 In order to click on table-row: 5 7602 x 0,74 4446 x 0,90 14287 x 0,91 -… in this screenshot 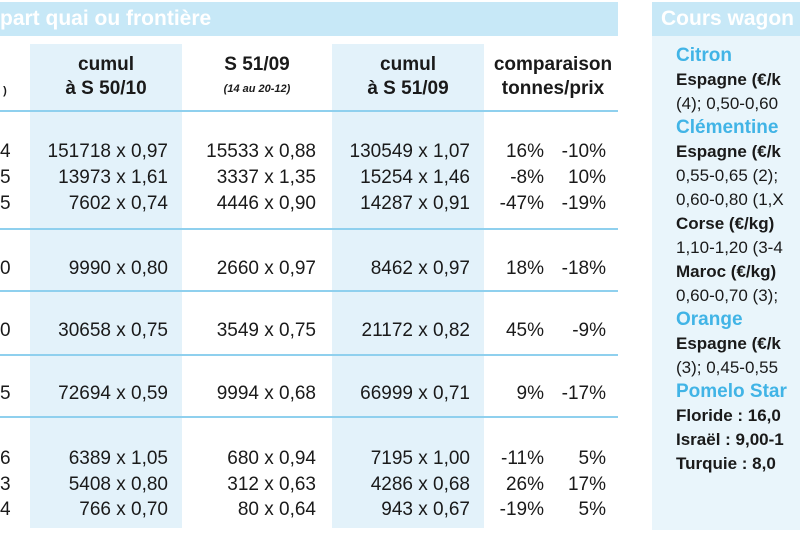, I will do `click(309, 204)`.